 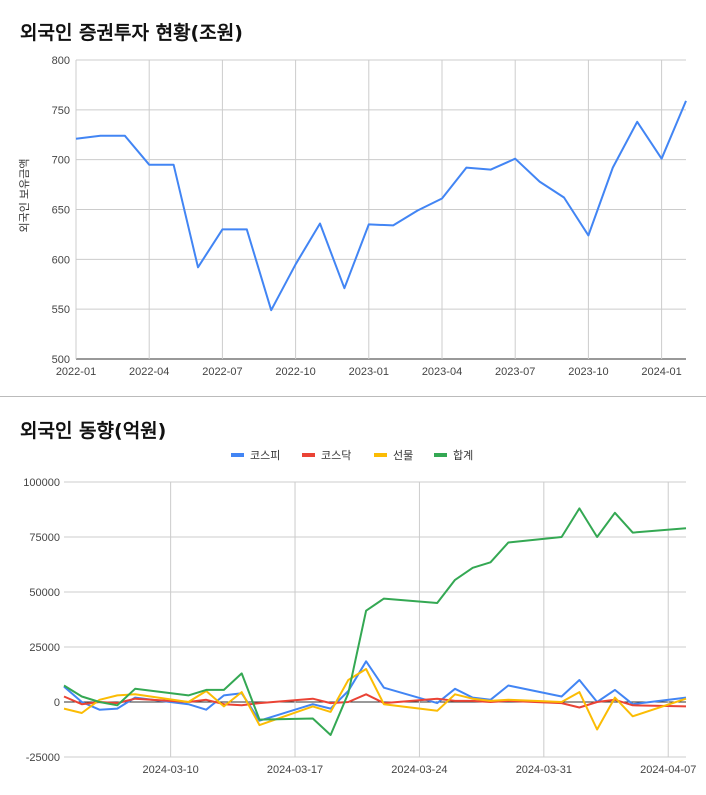 What do you see at coordinates (403, 455) in the screenshot?
I see `legend-label: 선물` at bounding box center [403, 455].